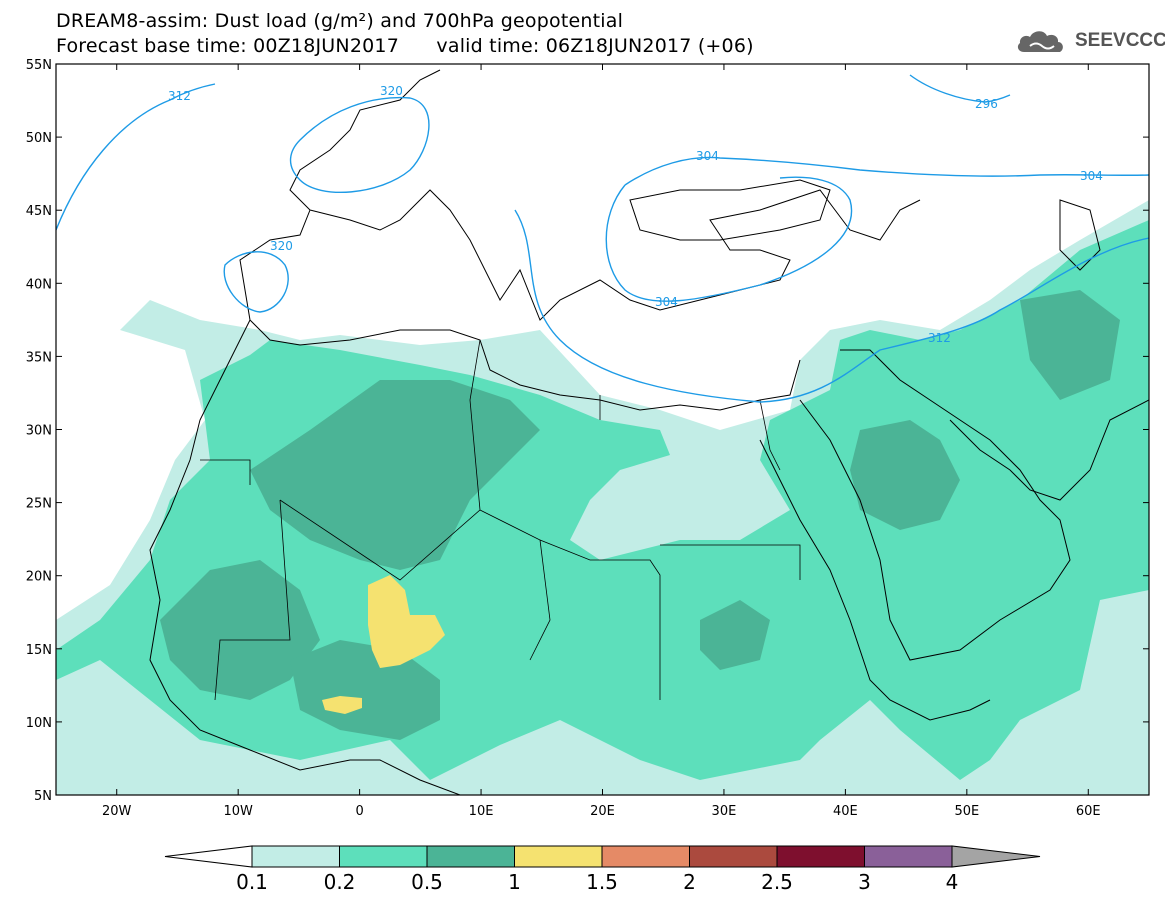 This screenshot has width=1165, height=907. I want to click on persian-gulf-coastline, so click(1049, 450).